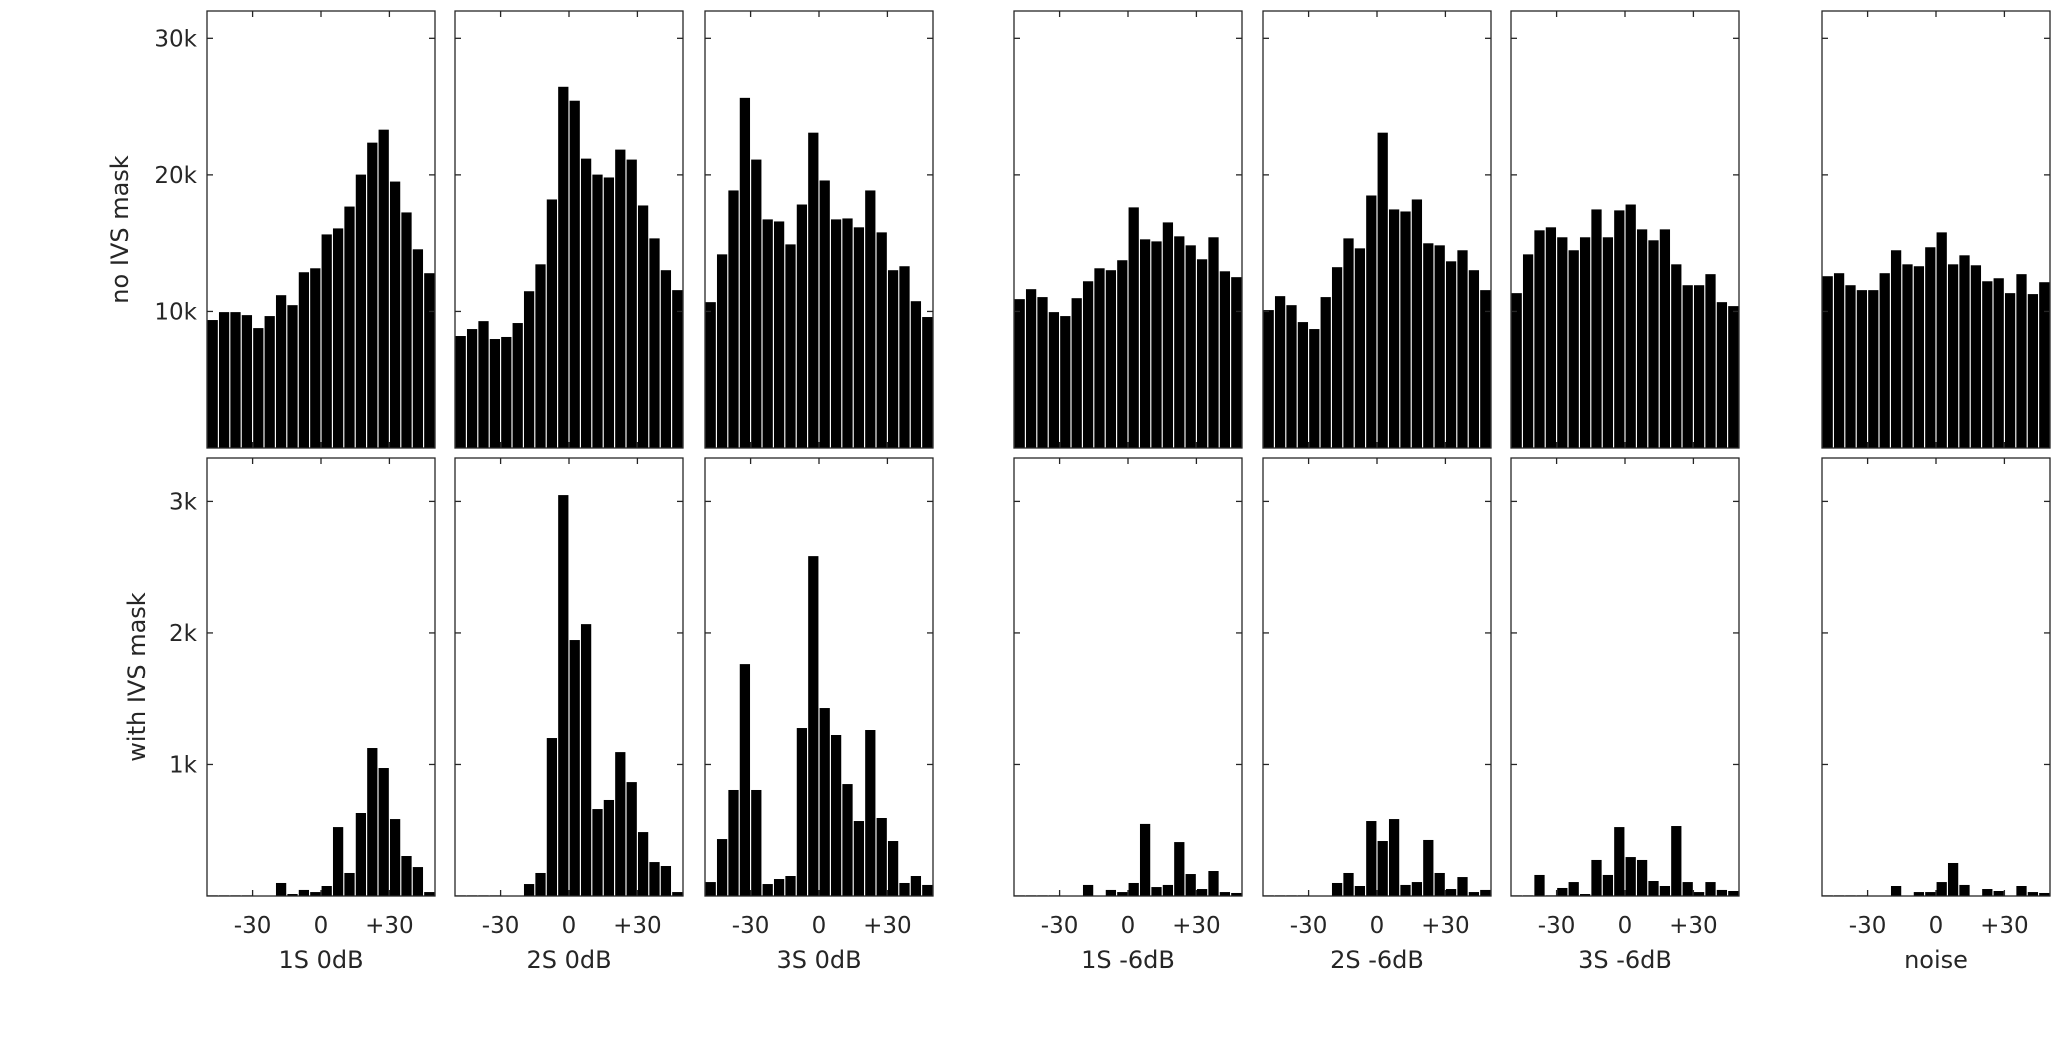 Image resolution: width=2063 pixels, height=1042 pixels. Describe the element at coordinates (175, 312) in the screenshot. I see `ytick-label: 10k` at that location.